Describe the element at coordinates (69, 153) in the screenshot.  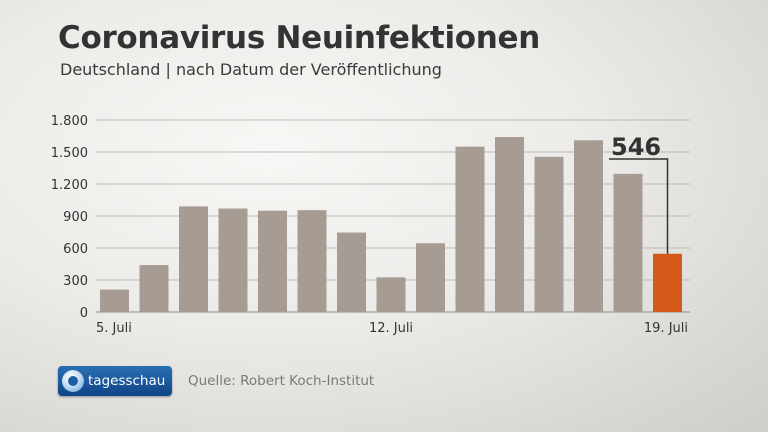
I see `y-tick-label: 1.500` at that location.